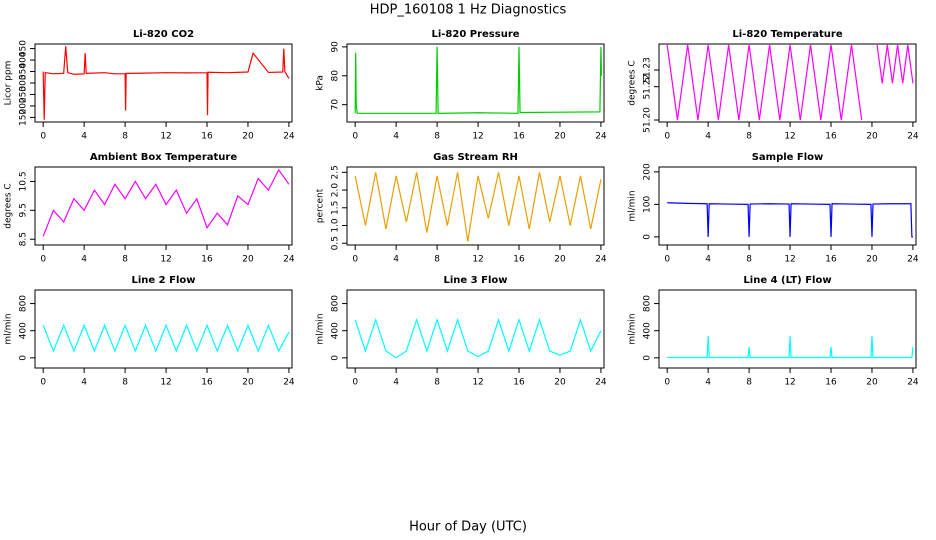  I want to click on y-tick-label: 200, so click(24, 105).